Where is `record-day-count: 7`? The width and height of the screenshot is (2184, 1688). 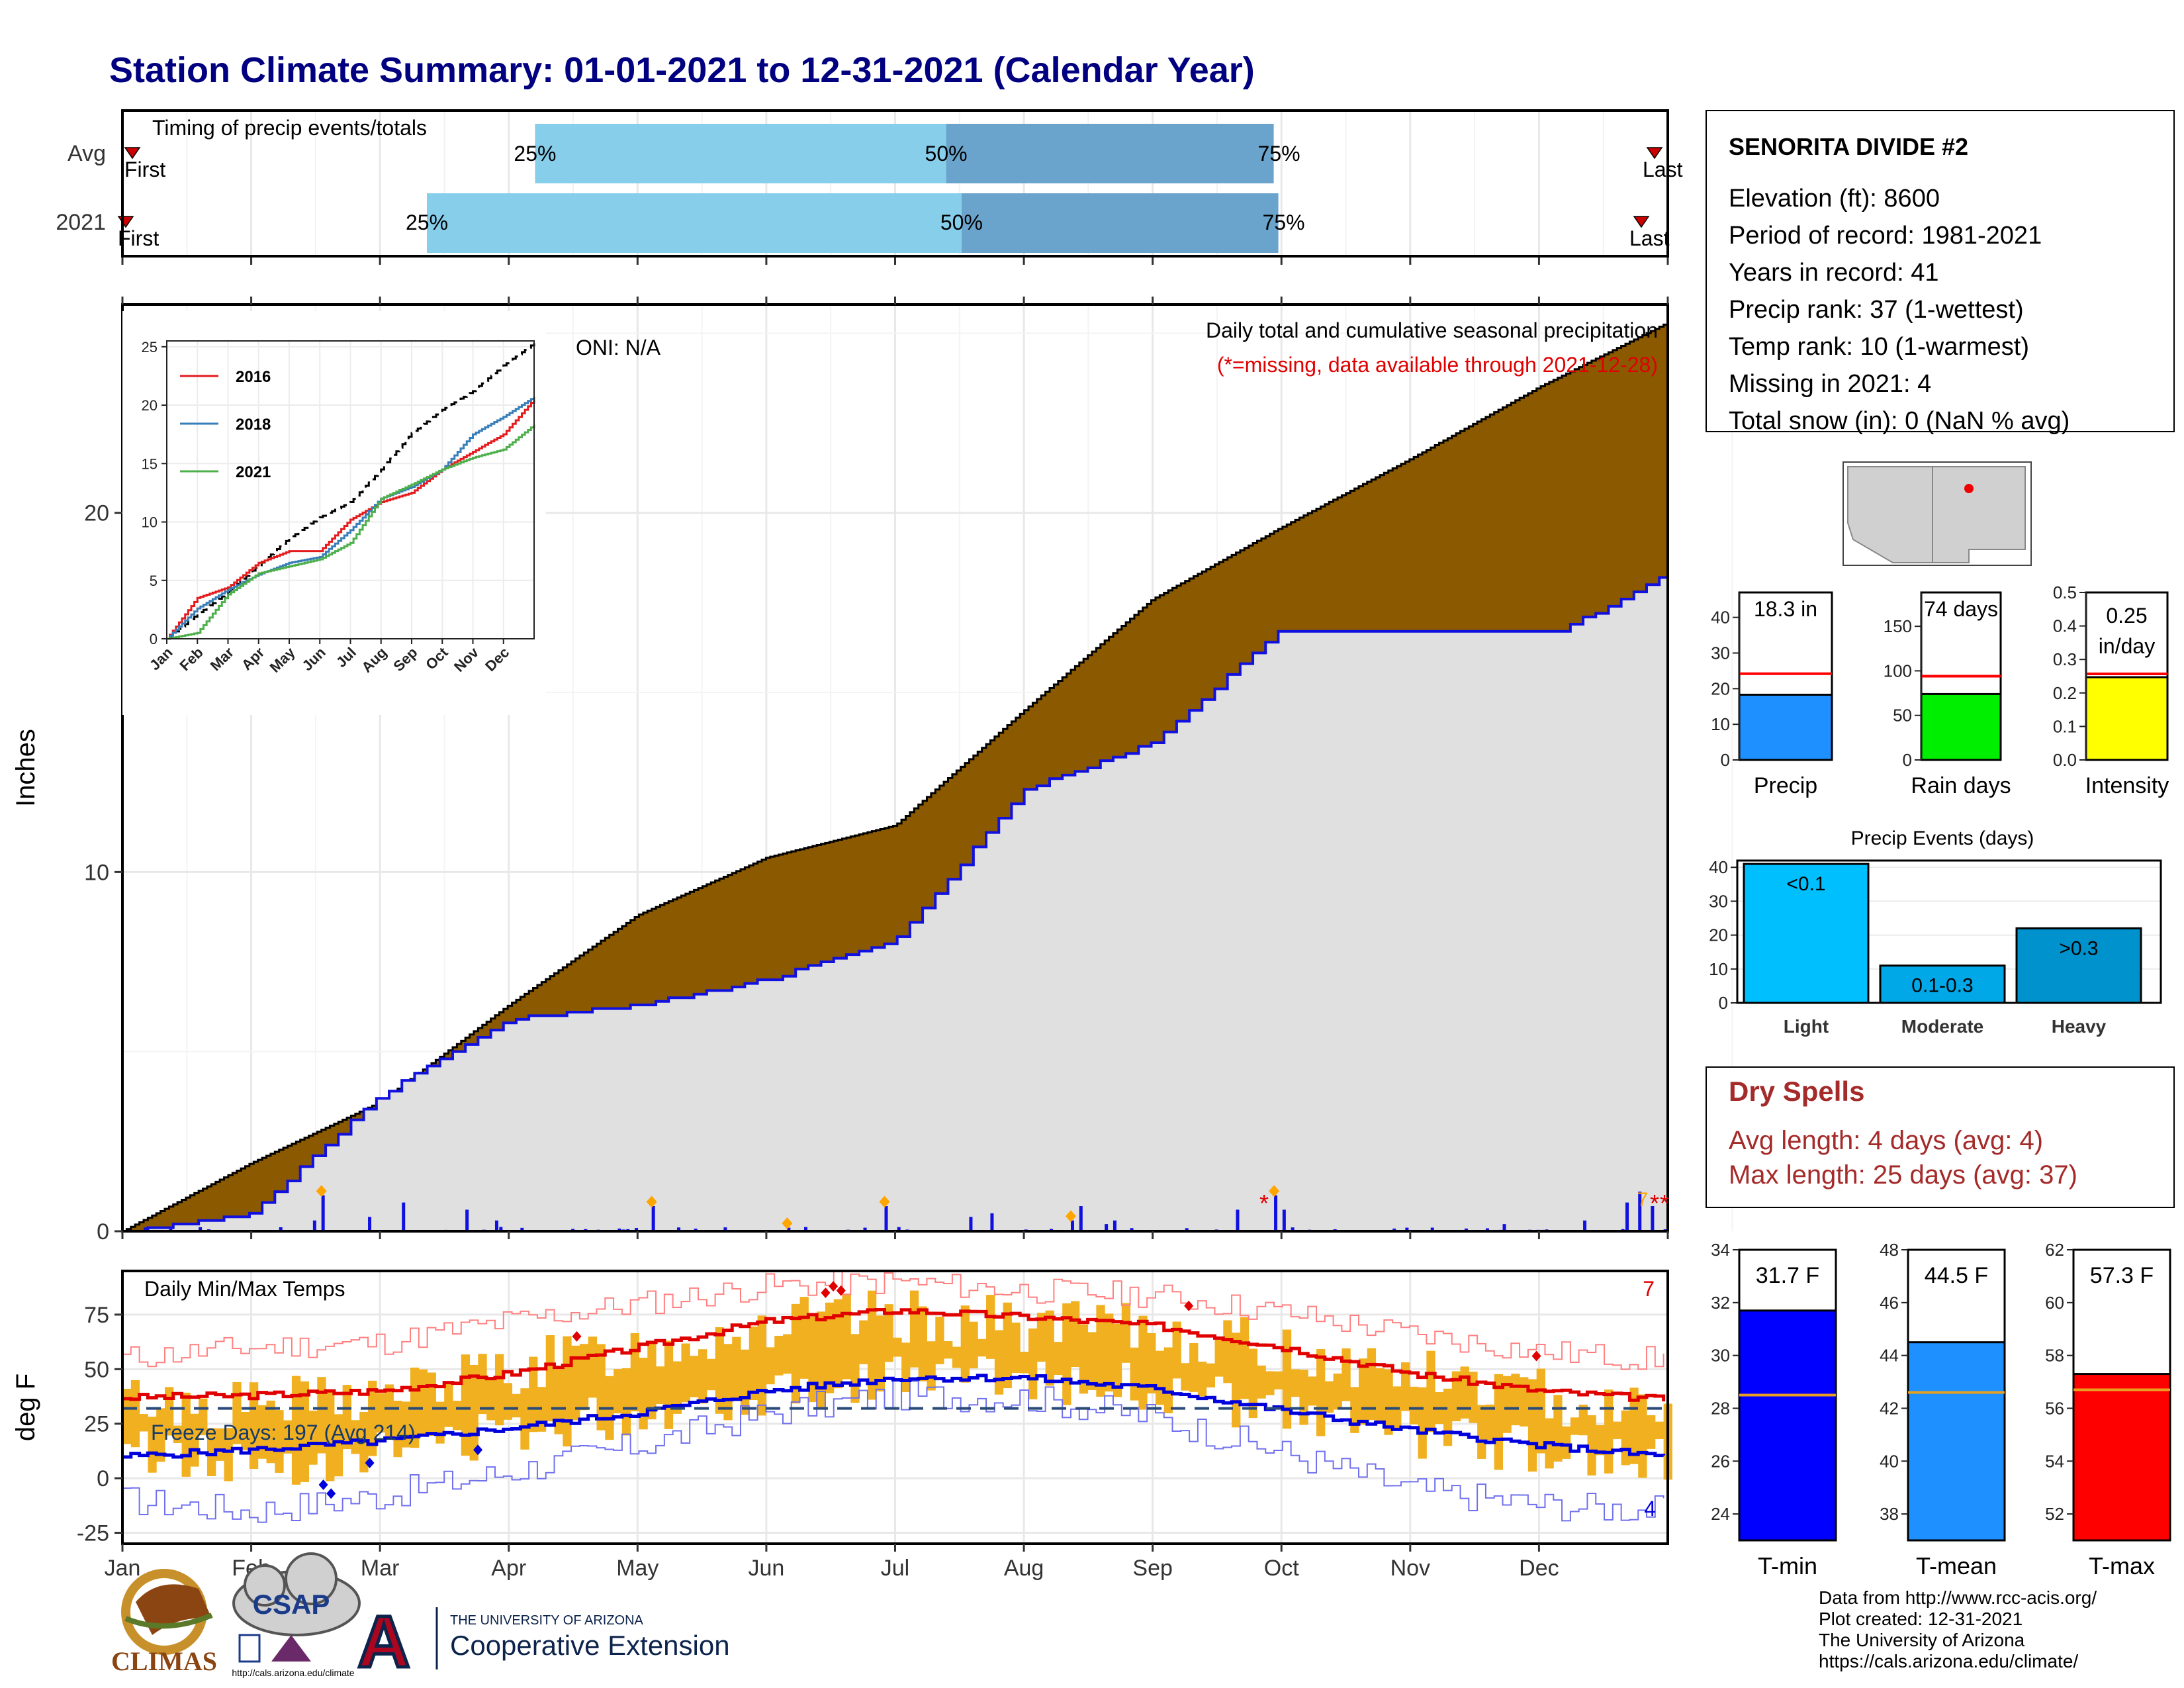
record-day-count: 7 is located at coordinates (1643, 1200).